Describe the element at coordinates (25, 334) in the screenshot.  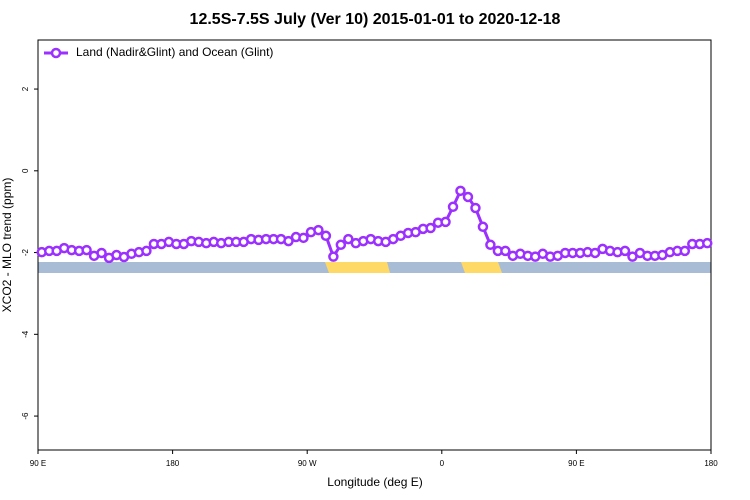
I see `y-tick-label: -4` at that location.